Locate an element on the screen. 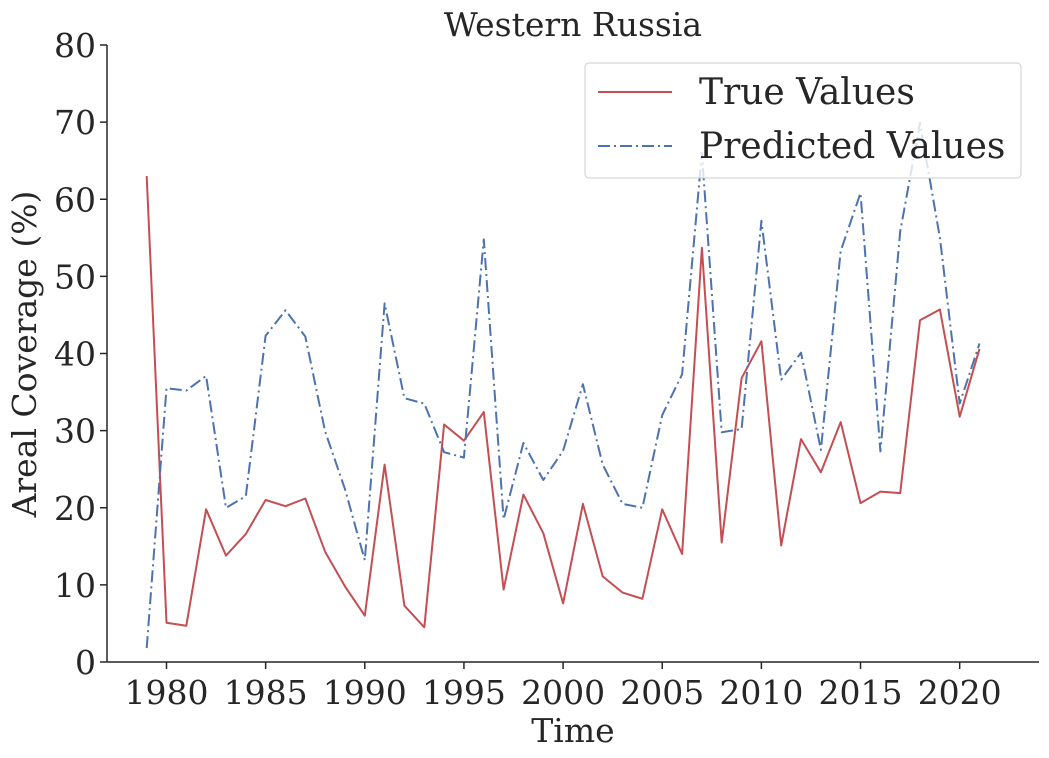 This screenshot has height=758, width=1049. legend-box is located at coordinates (803, 120).